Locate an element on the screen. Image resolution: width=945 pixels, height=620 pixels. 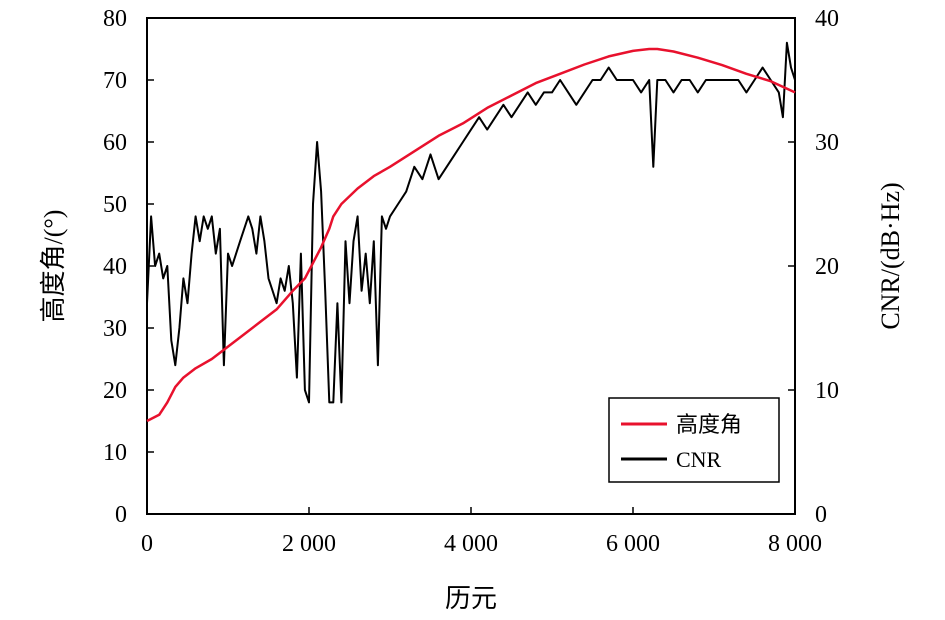
x-tick-label: 6 000 is located at coordinates (633, 544).